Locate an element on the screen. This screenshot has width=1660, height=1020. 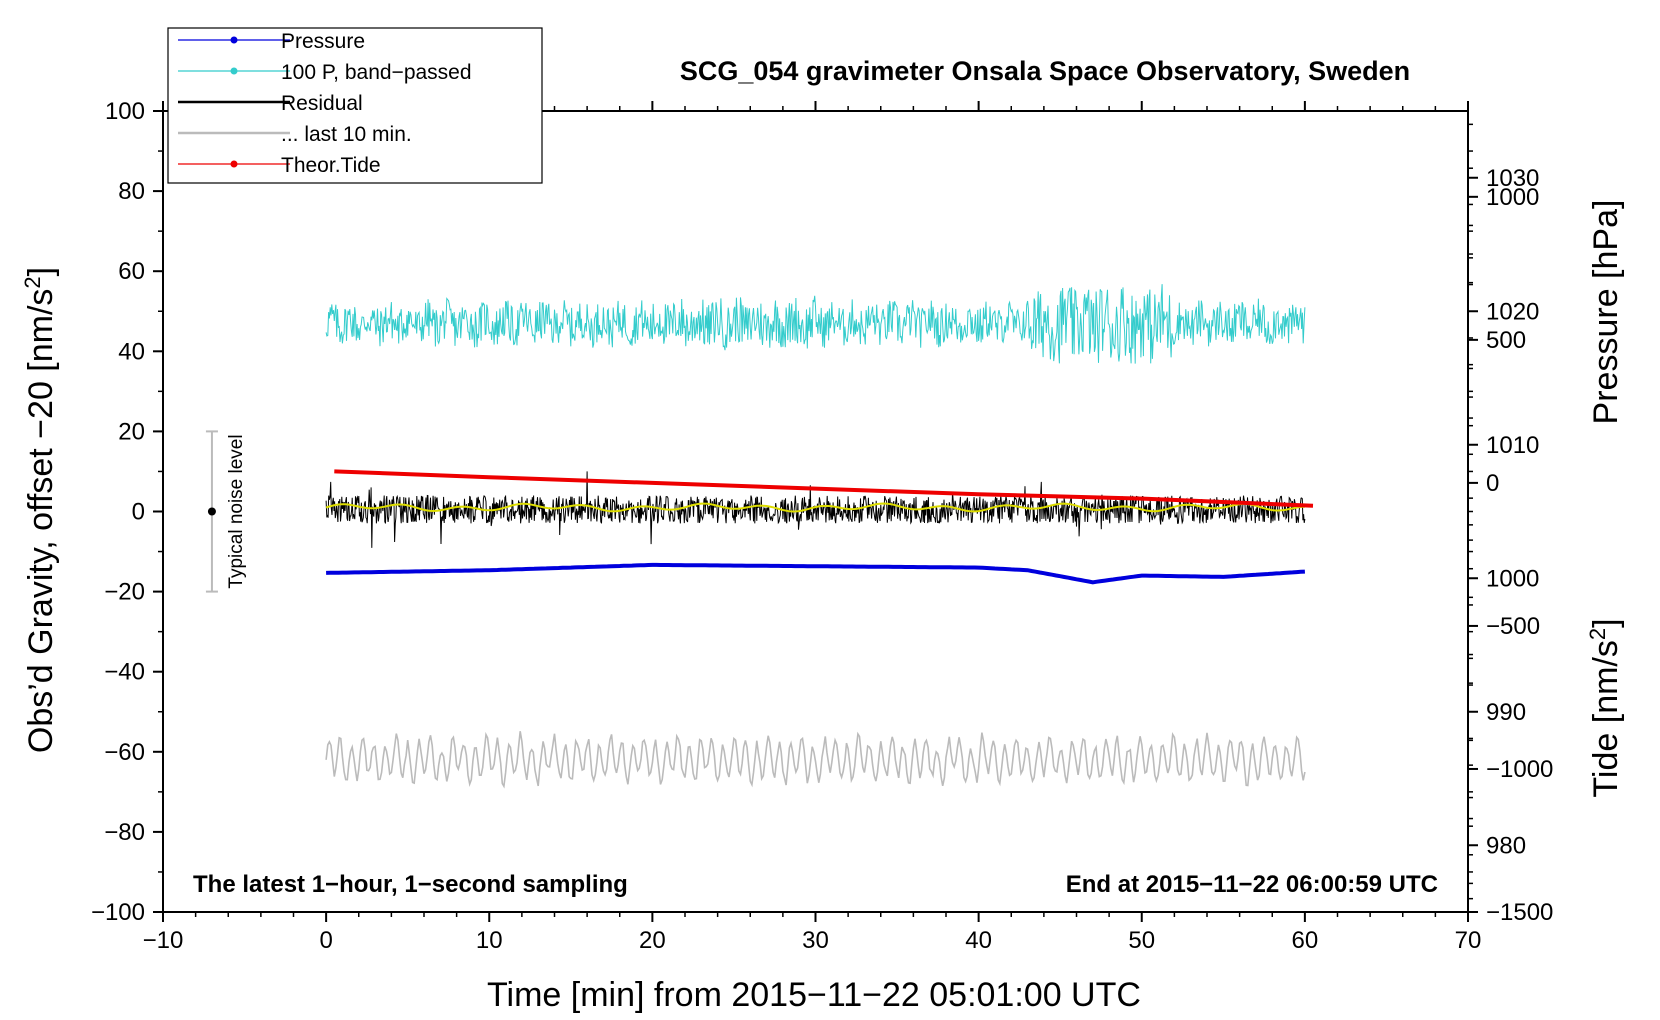
y-tick-label: 100 is located at coordinates (125, 111).